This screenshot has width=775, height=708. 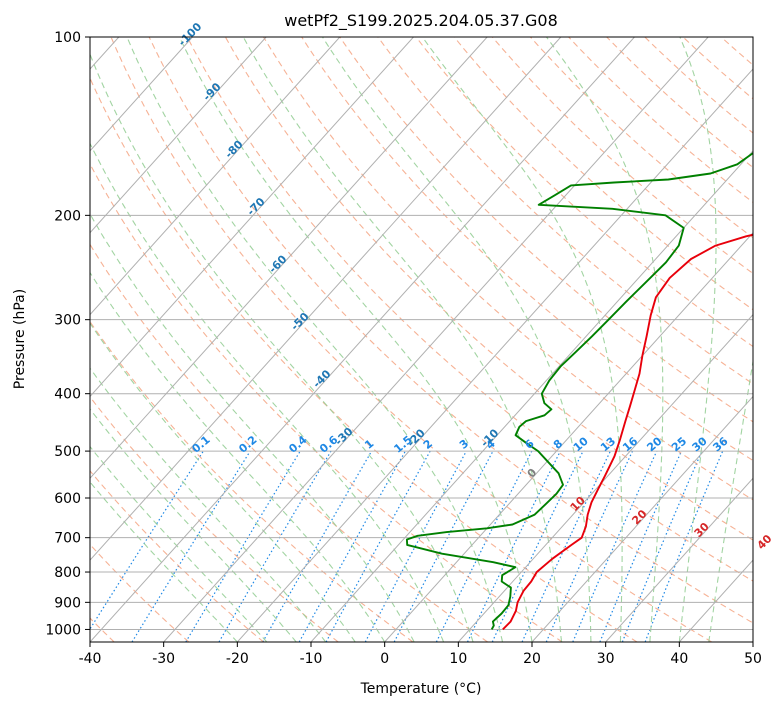 I want to click on x-axis-label: Temperature (°C), so click(x=421, y=689).